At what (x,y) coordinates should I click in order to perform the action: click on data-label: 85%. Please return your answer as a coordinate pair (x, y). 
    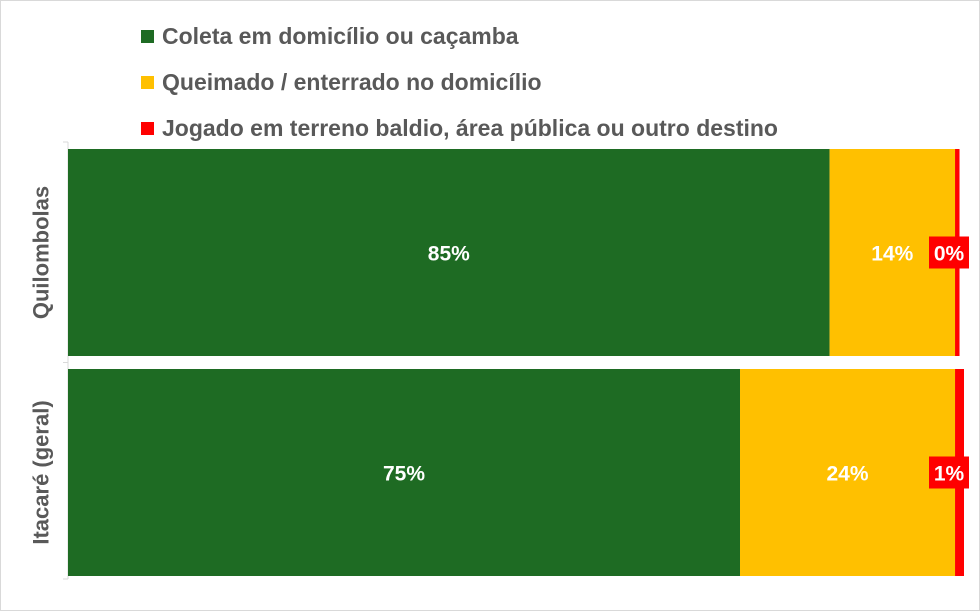
    Looking at the image, I should click on (449, 254).